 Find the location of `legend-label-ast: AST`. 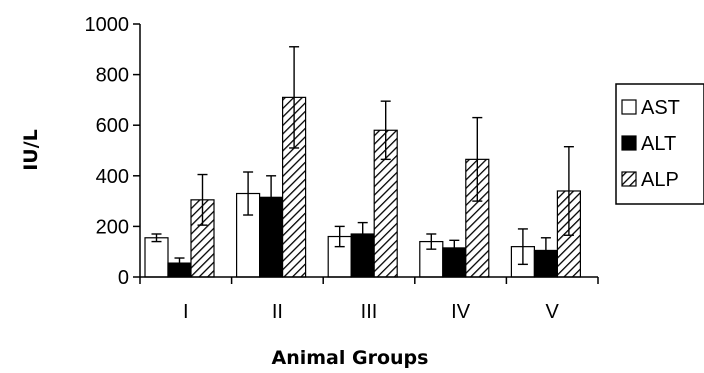

legend-label-ast: AST is located at coordinates (660, 108).